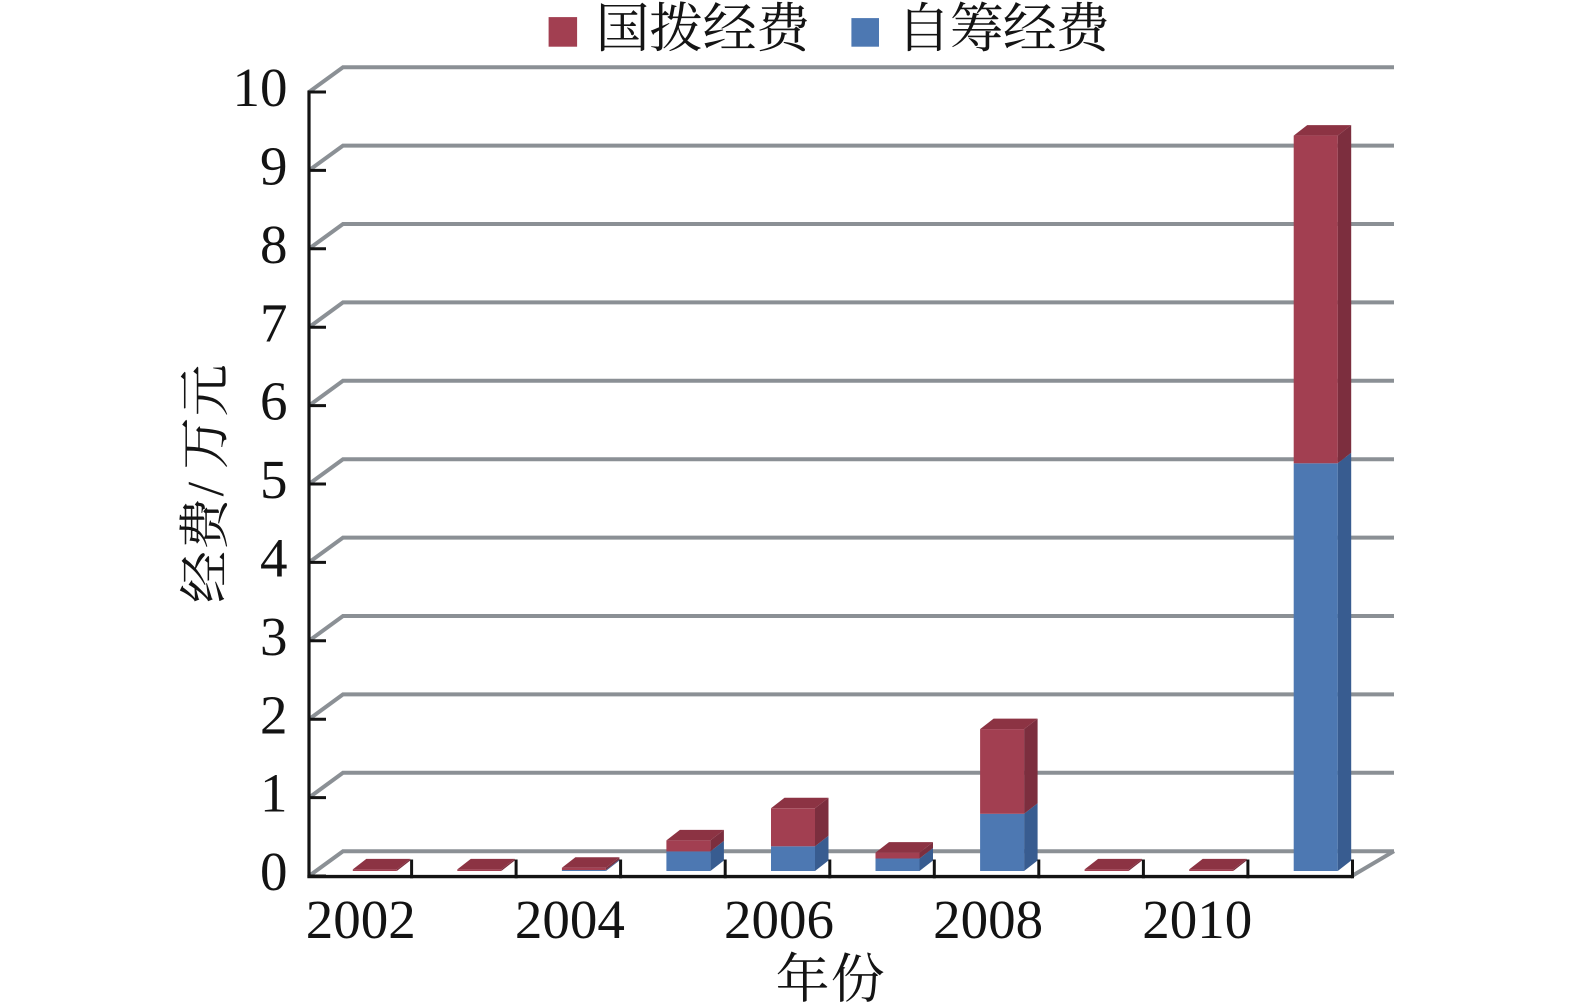 The width and height of the screenshot is (1575, 1006). I want to click on svg-text: 2010, so click(1197, 919).